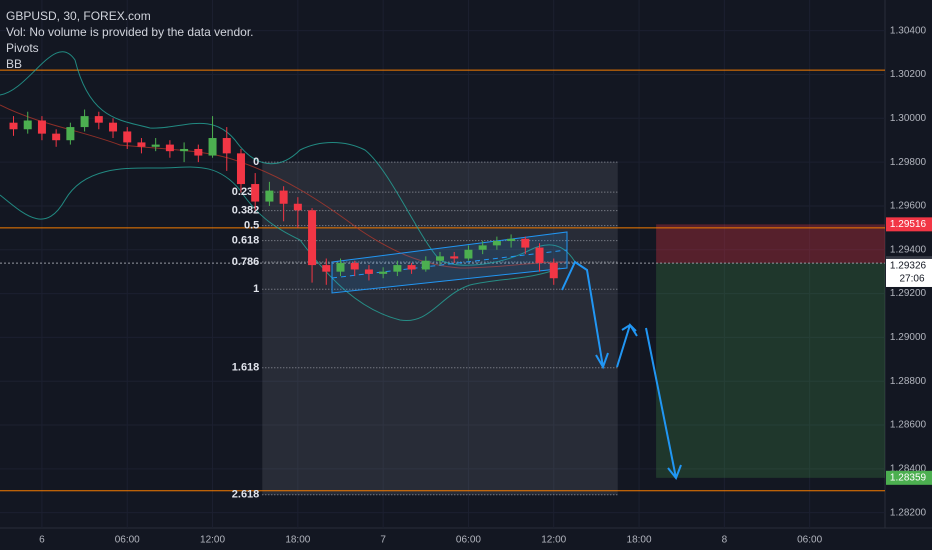  I want to click on y-tick-label: 1.29600, so click(908, 206).